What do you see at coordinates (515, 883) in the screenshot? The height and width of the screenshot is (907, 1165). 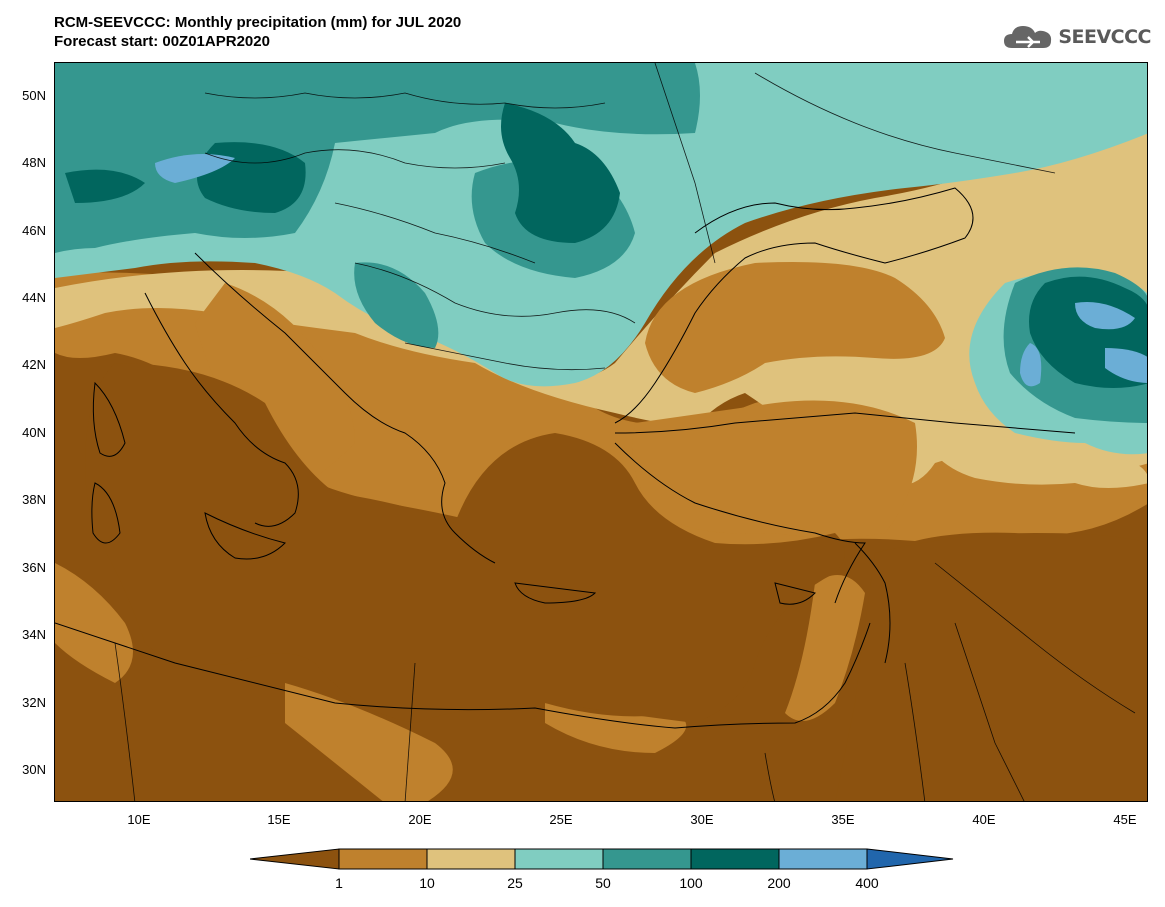 I see `legend-label: 25` at bounding box center [515, 883].